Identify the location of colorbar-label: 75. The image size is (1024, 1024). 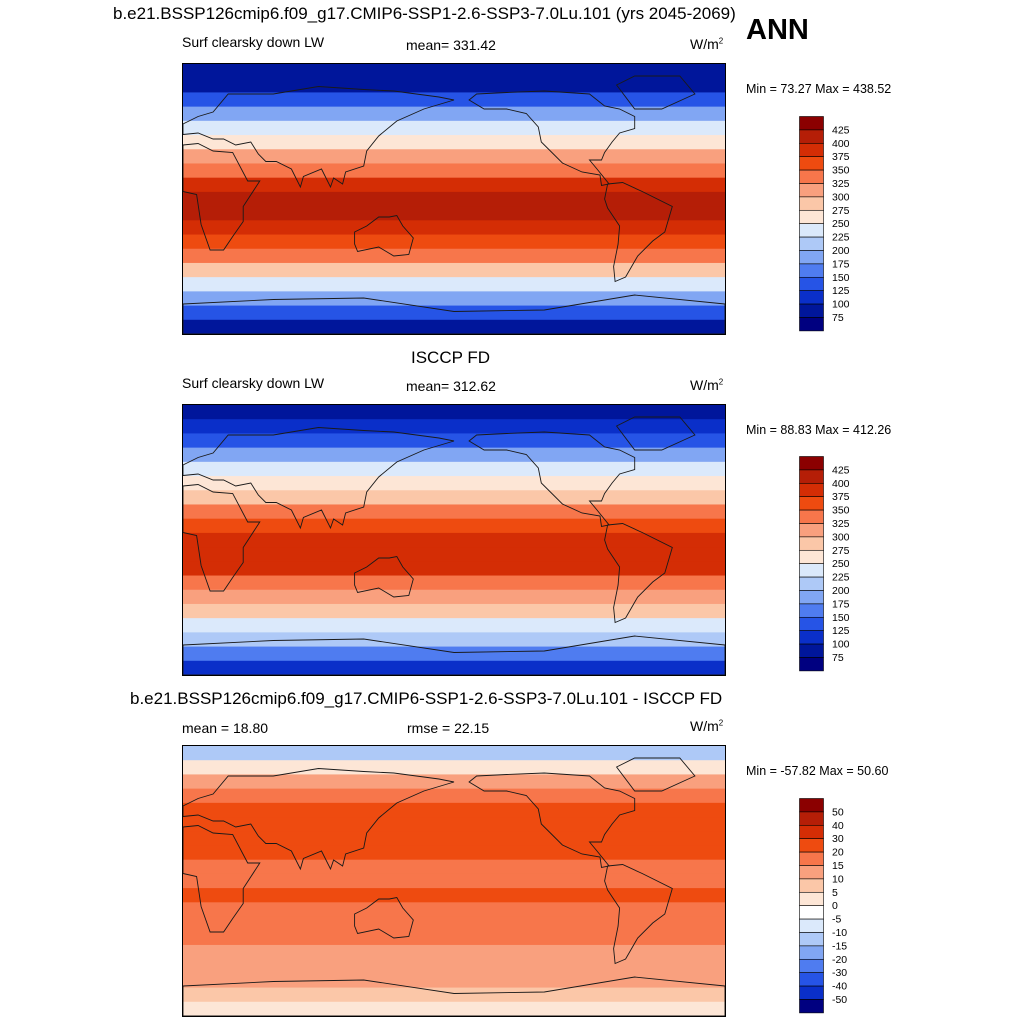
(838, 318).